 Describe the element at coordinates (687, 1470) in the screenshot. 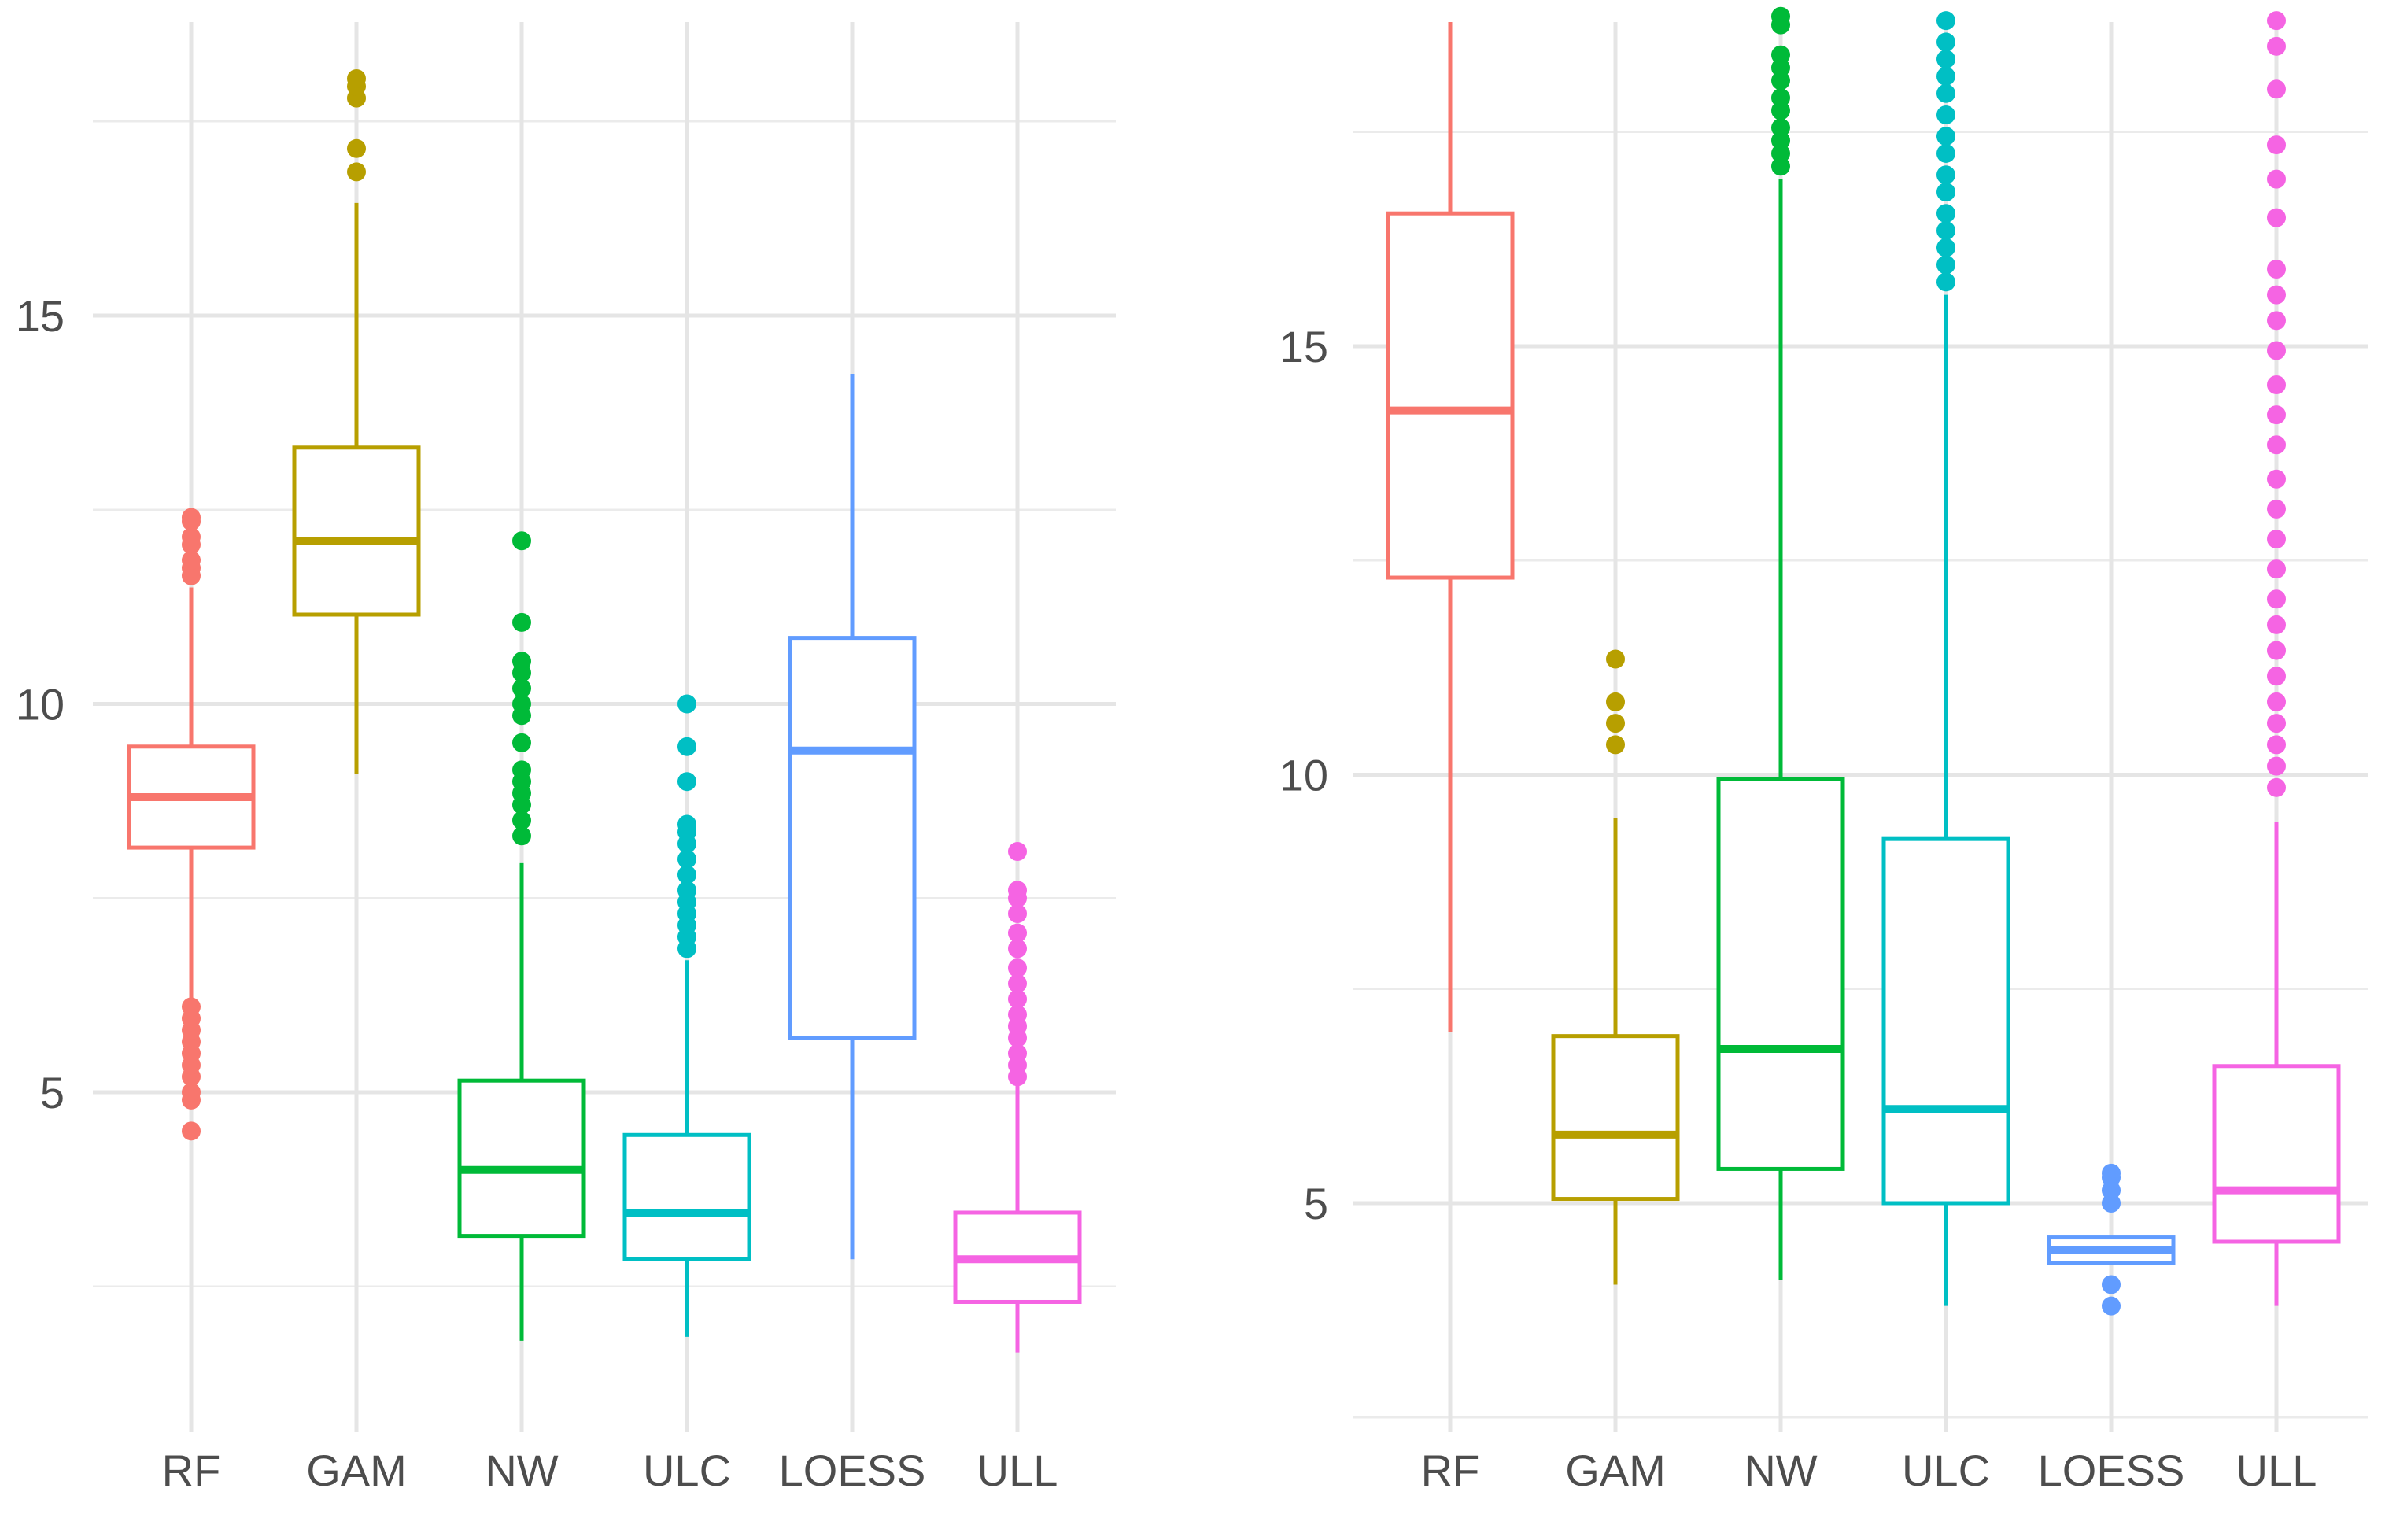

I see `x-tick-label: ULC` at that location.